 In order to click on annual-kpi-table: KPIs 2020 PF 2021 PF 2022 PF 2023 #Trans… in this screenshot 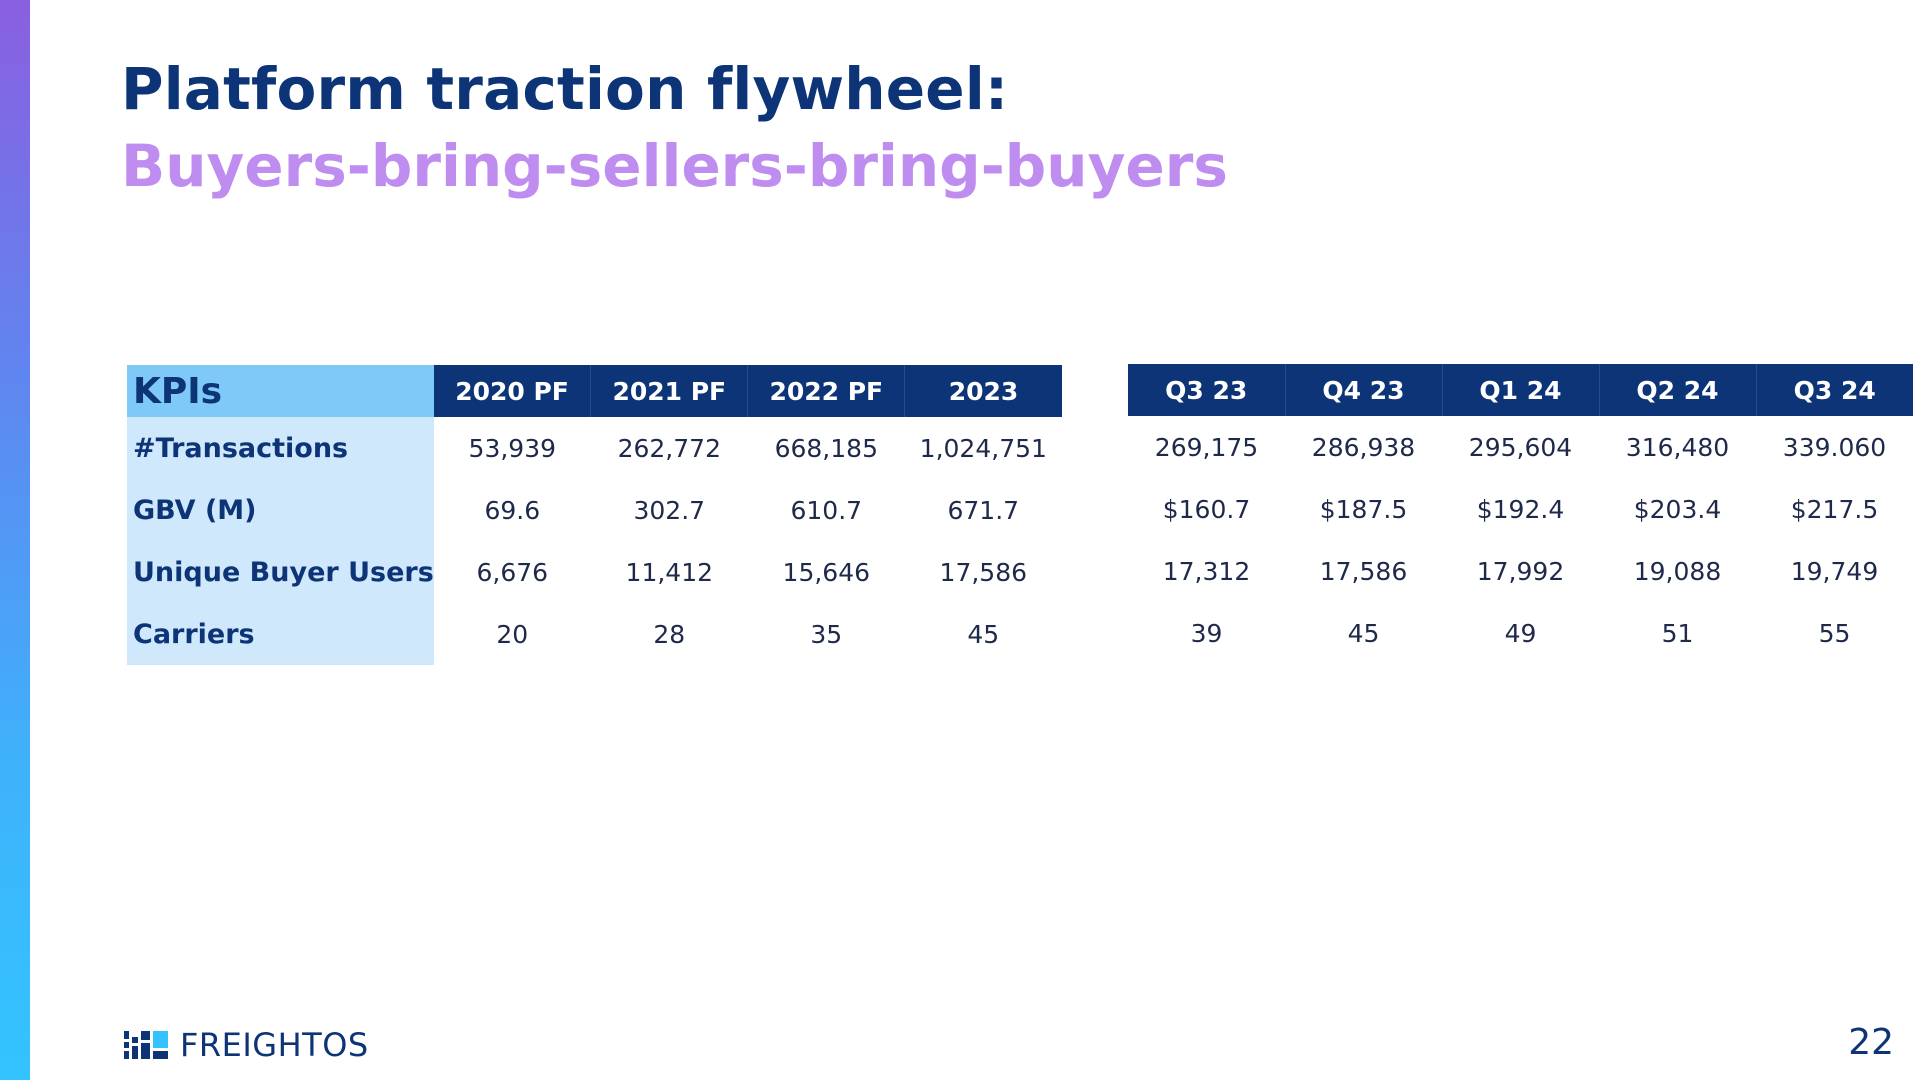, I will do `click(594, 515)`.